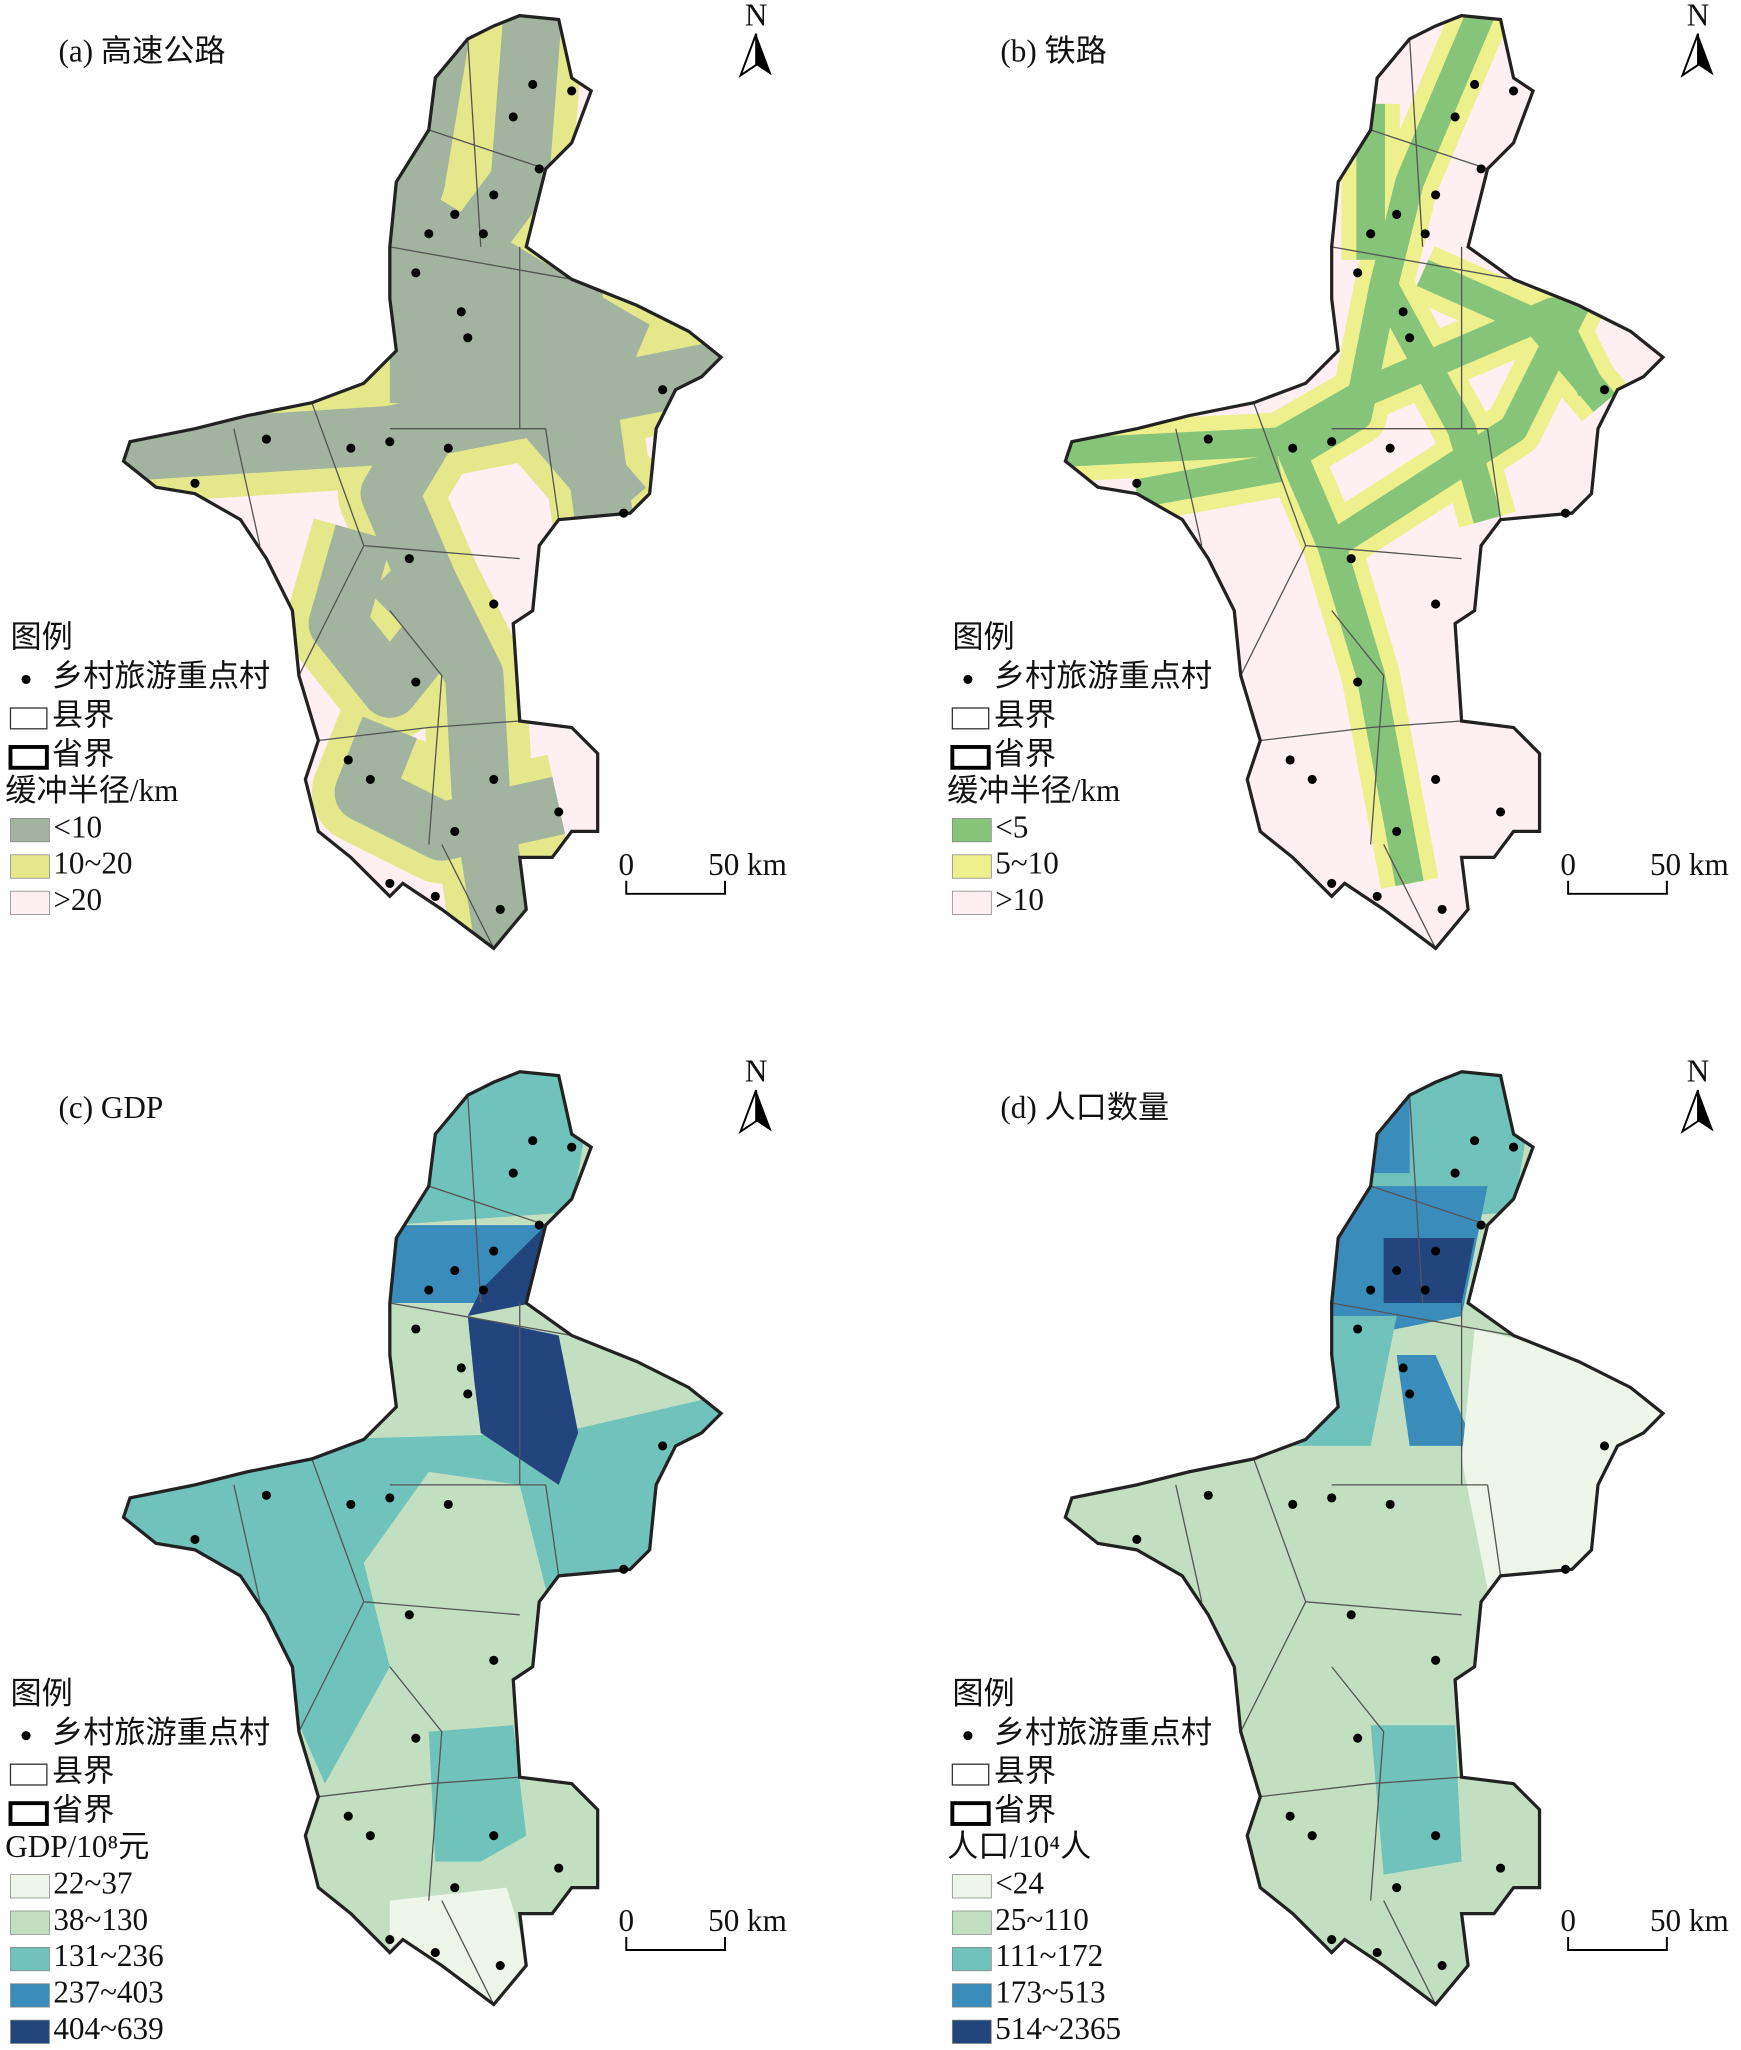 The width and height of the screenshot is (1741, 2050). What do you see at coordinates (77, 826) in the screenshot?
I see `legend-class-label: <10` at bounding box center [77, 826].